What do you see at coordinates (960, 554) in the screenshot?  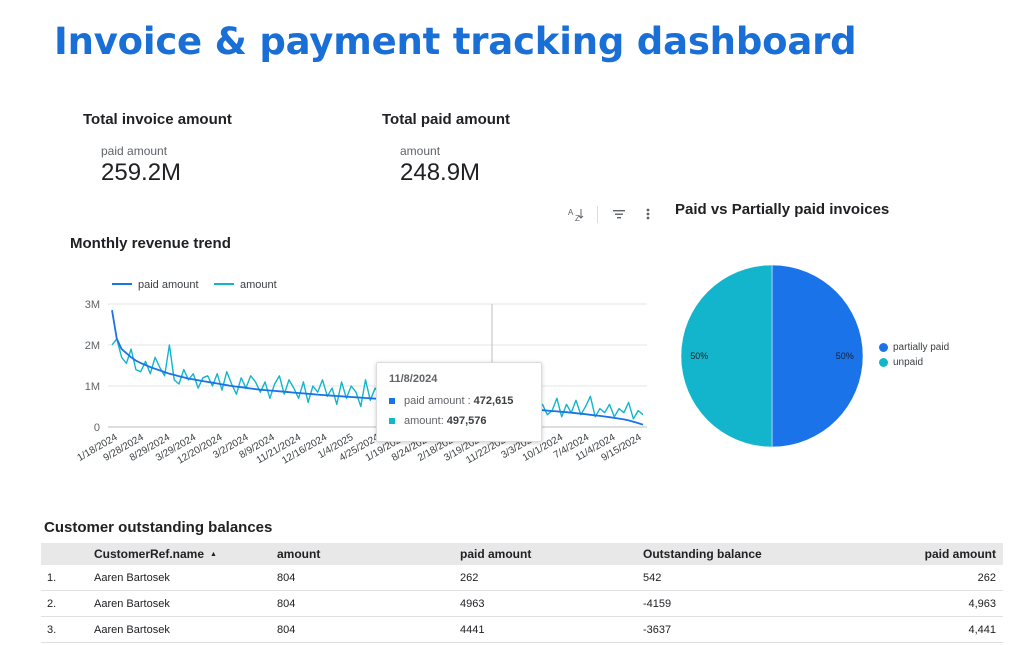 I see `col-header-paid-amount-2: paid amount` at bounding box center [960, 554].